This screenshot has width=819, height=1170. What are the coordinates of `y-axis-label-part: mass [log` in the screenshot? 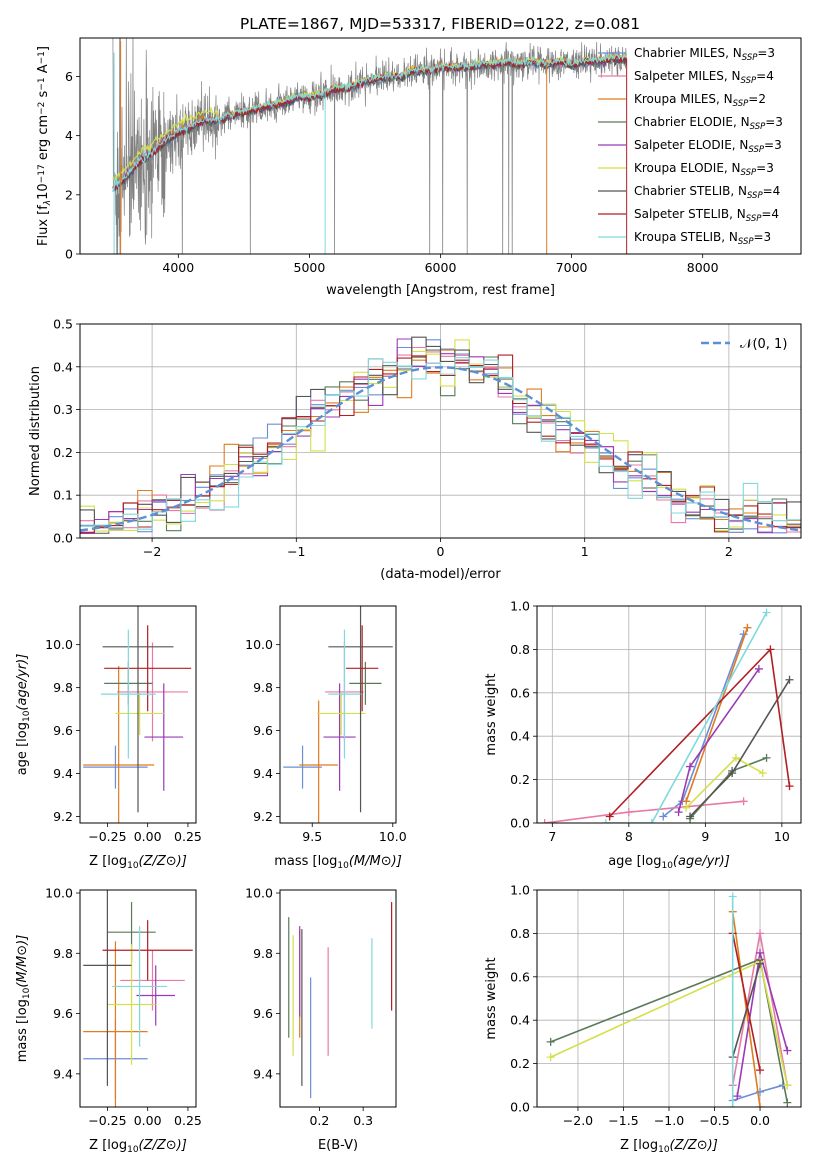 It's located at (22, 1030).